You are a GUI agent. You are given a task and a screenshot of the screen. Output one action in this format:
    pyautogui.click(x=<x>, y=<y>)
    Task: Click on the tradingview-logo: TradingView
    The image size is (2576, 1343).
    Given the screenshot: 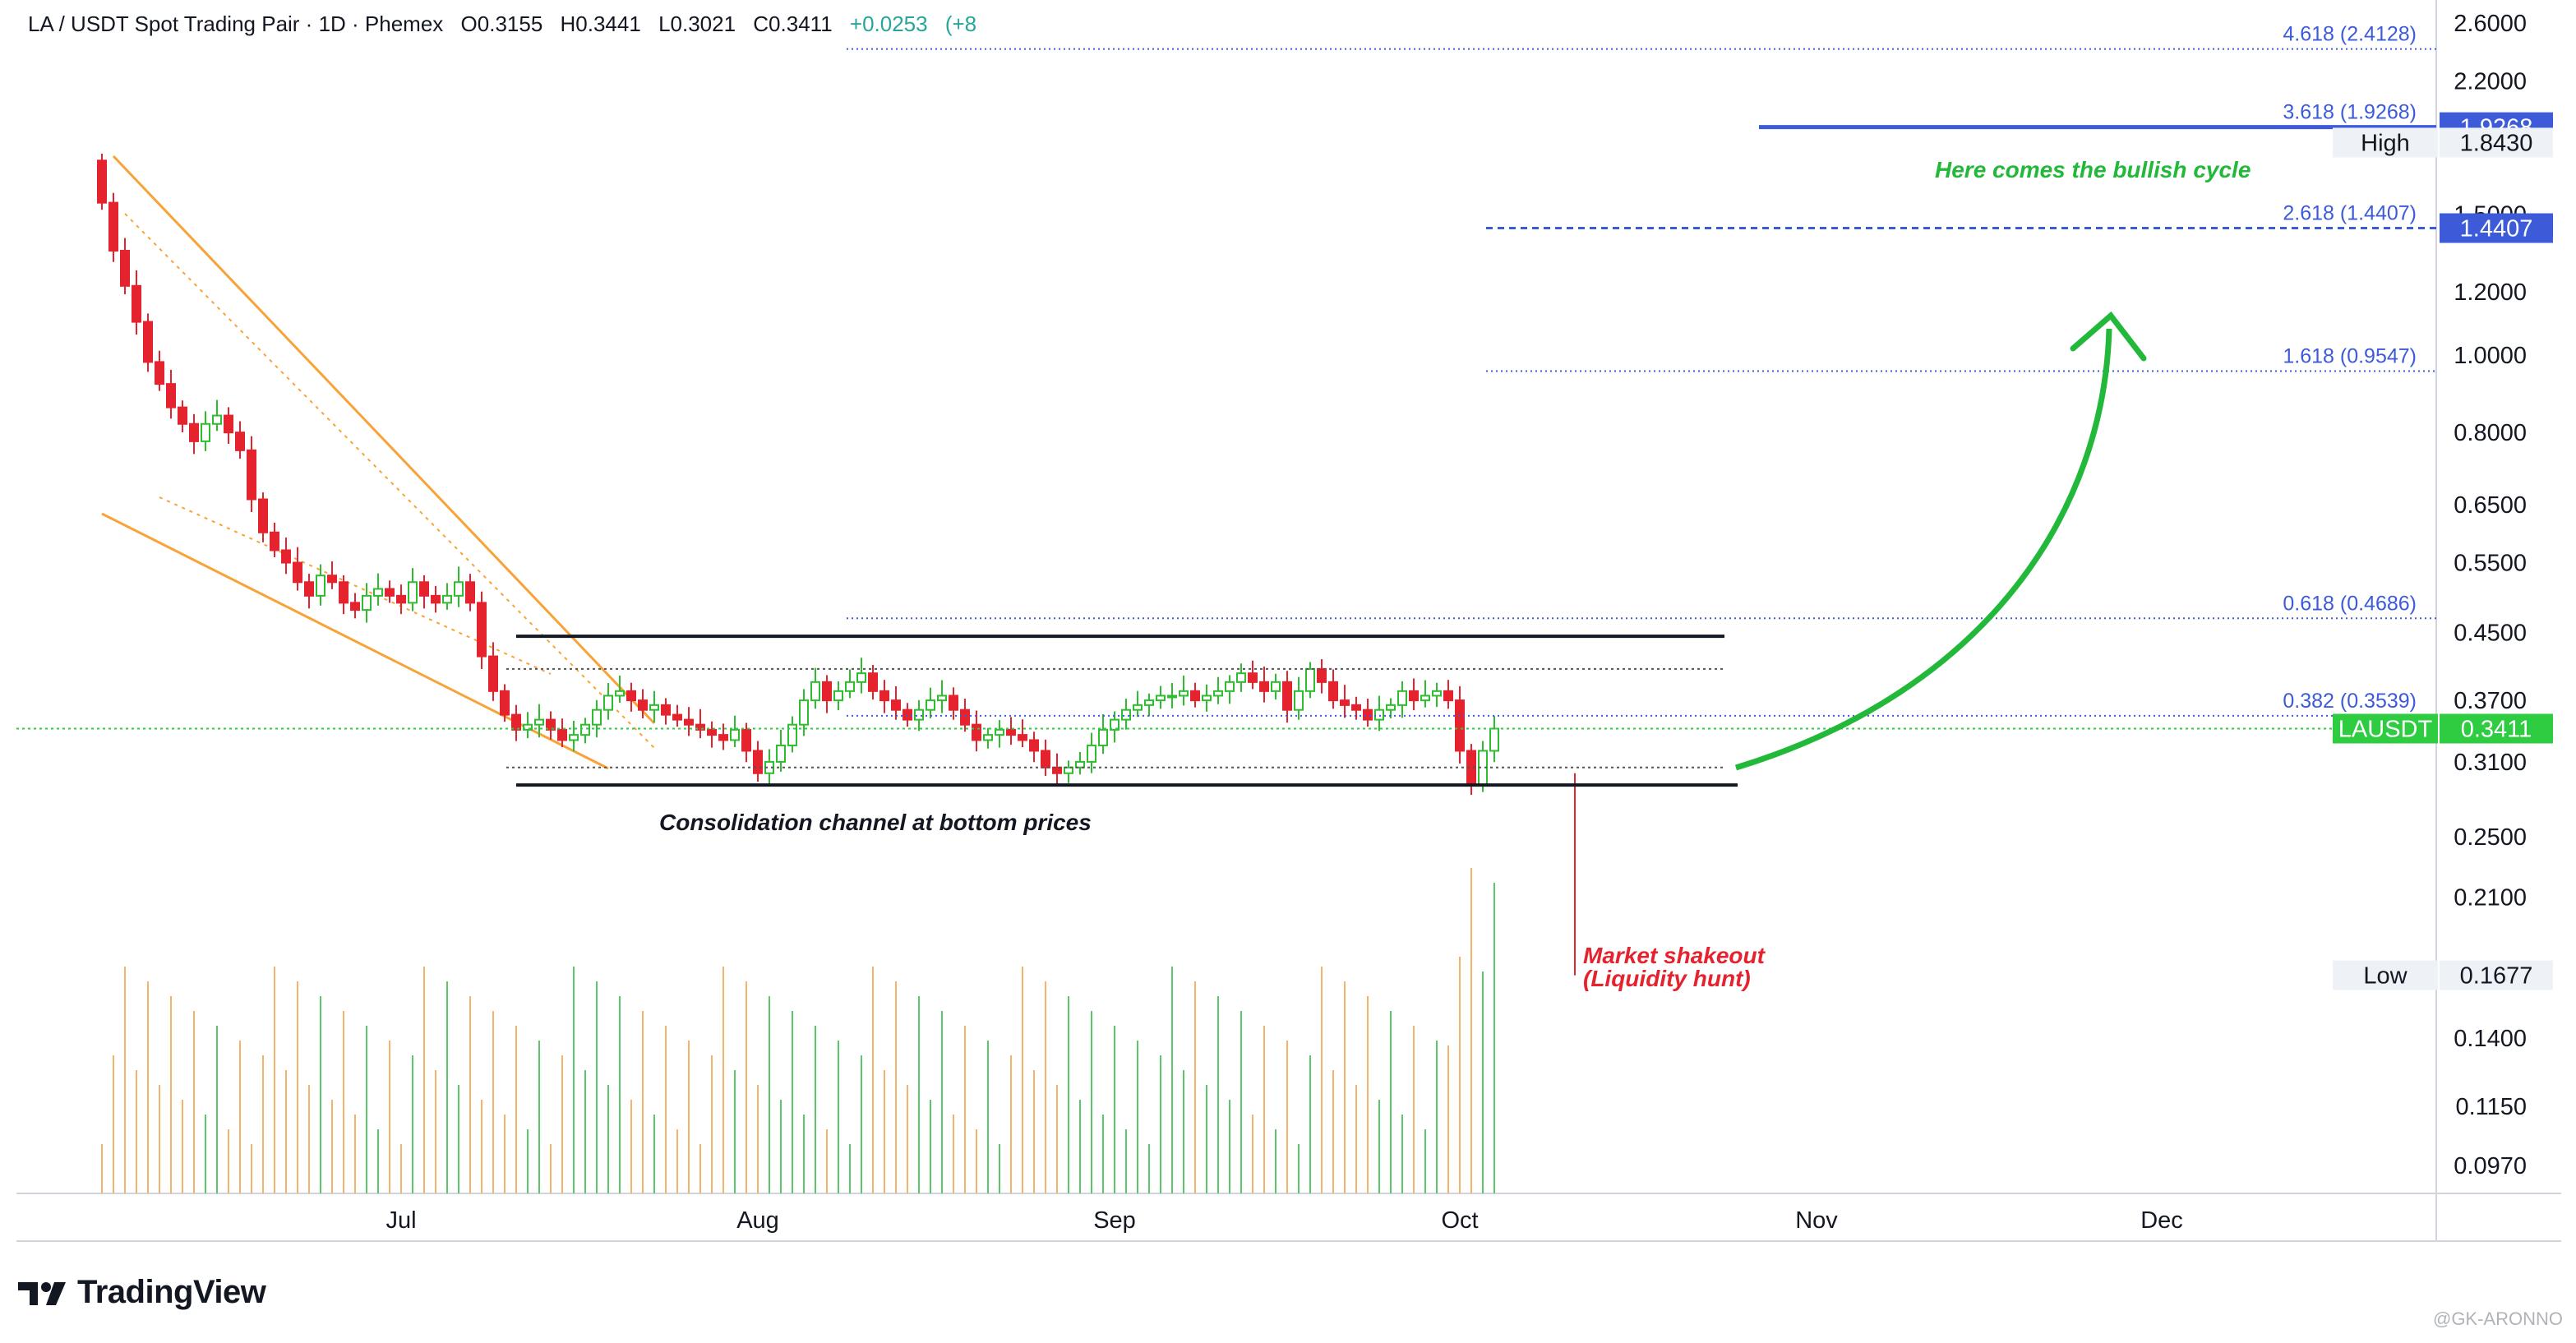 What is the action you would take?
    pyautogui.click(x=142, y=1292)
    